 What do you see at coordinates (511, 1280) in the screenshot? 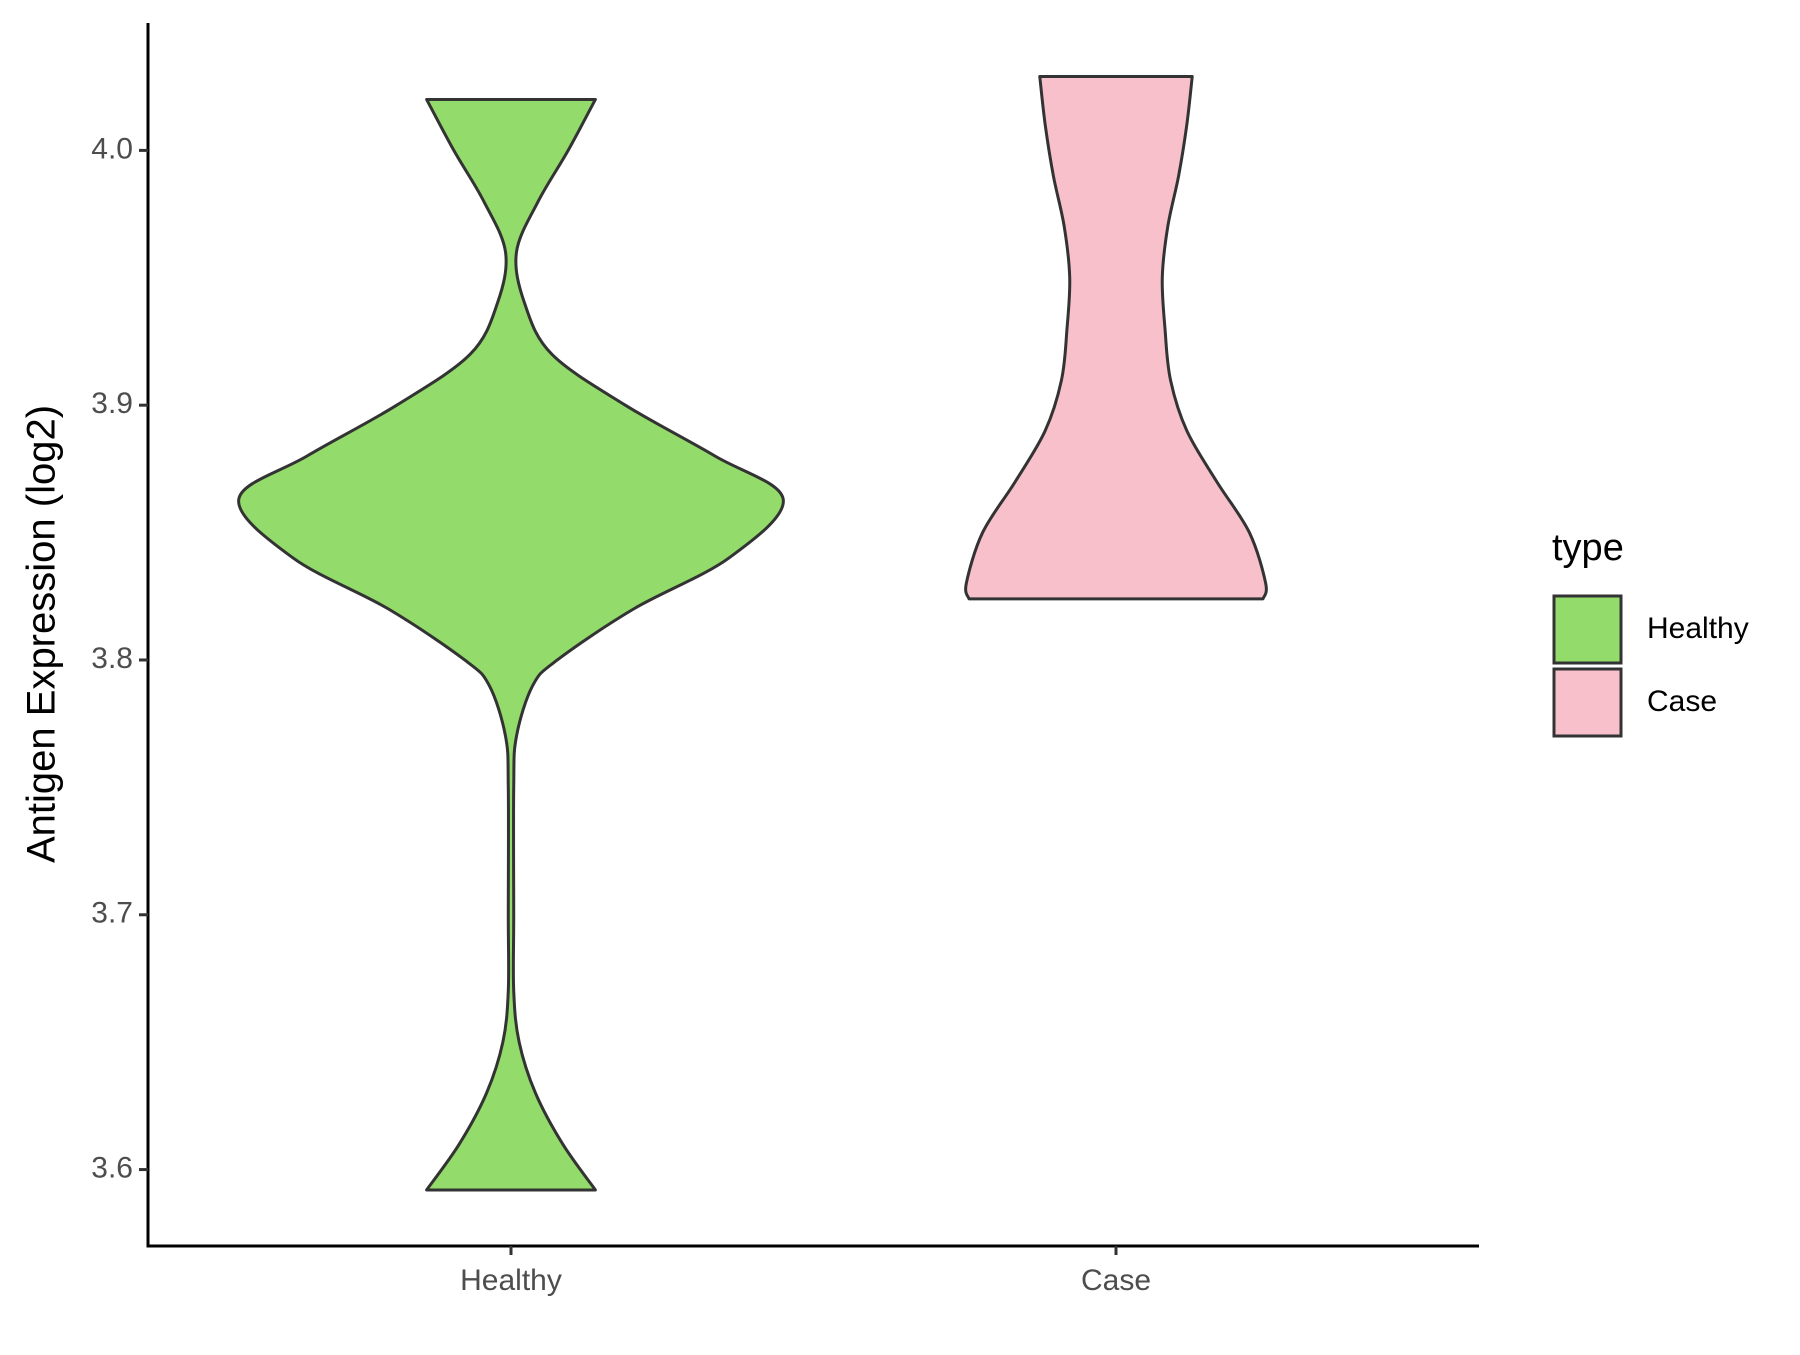
I see `x-tick-label: Healthy` at bounding box center [511, 1280].